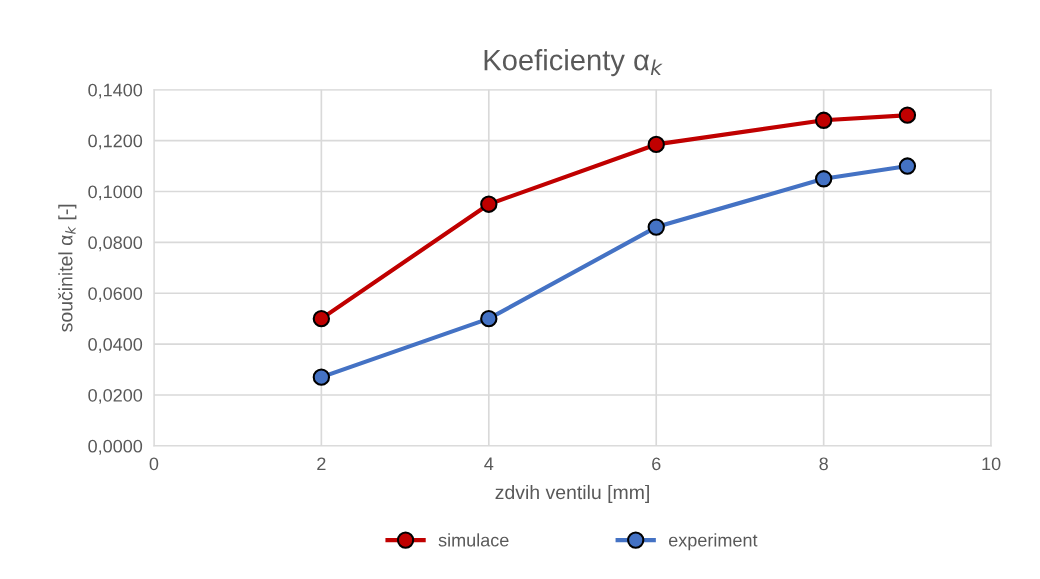 This screenshot has width=1040, height=579. What do you see at coordinates (823, 464) in the screenshot?
I see `x-tick-label: 8` at bounding box center [823, 464].